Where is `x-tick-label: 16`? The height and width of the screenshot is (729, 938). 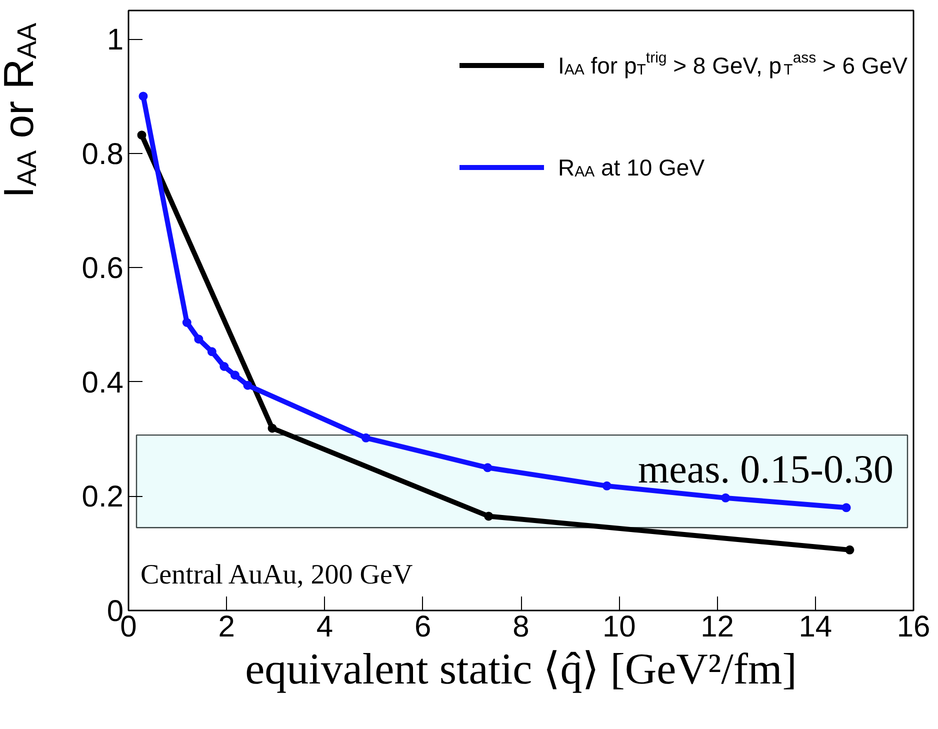 x-tick-label: 16 is located at coordinates (913, 627).